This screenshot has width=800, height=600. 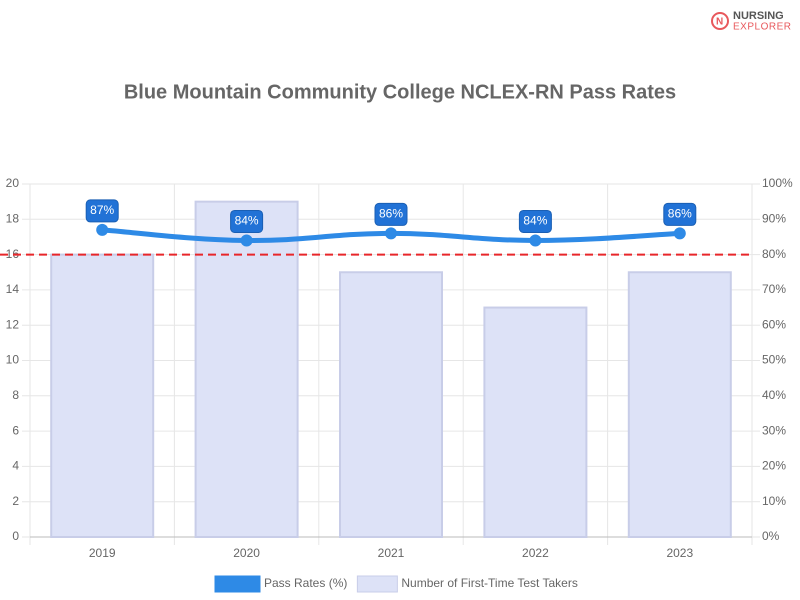 I want to click on y-tick-label: 20, so click(x=13, y=183).